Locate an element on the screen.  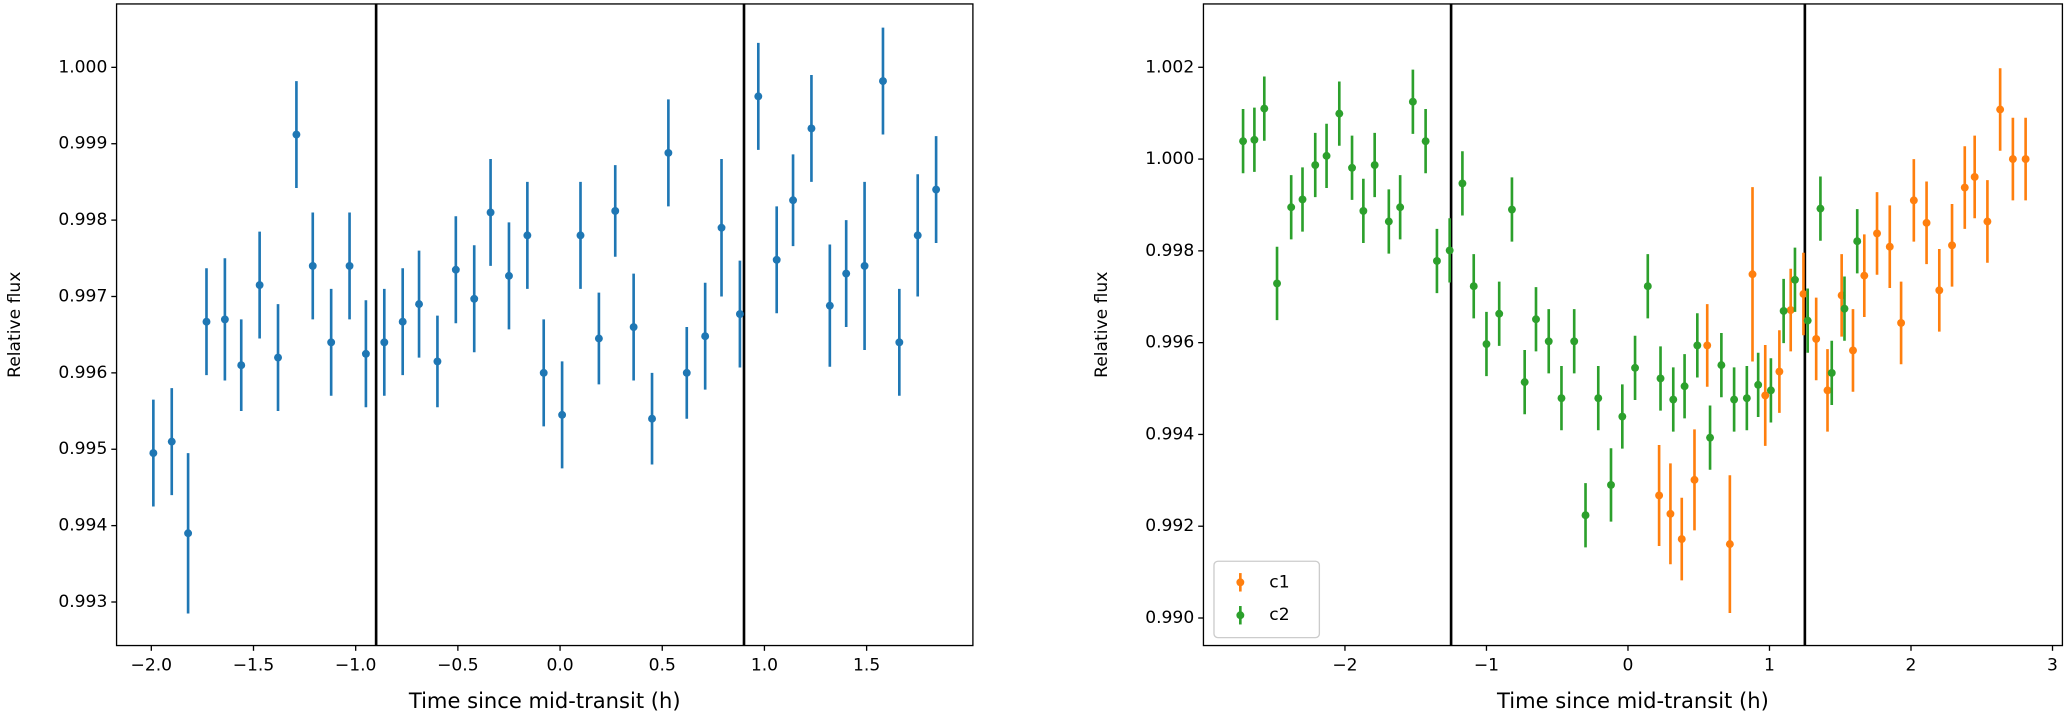
x-tick-label: 1 is located at coordinates (1769, 665).